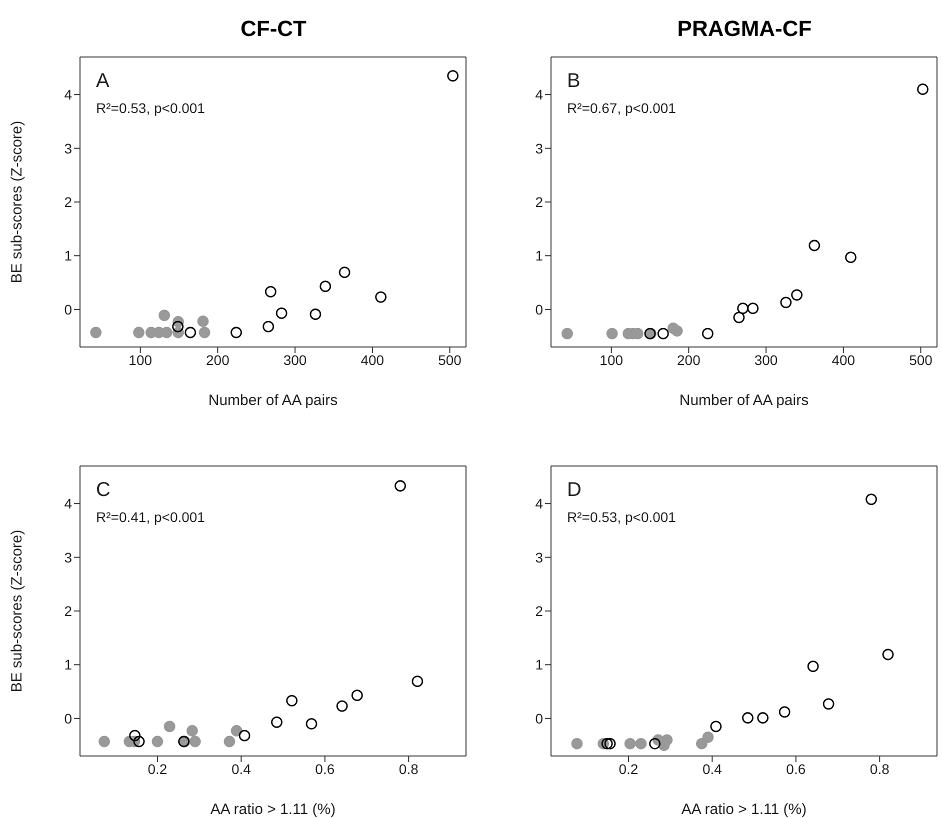 The image size is (942, 818). What do you see at coordinates (844, 360) in the screenshot?
I see `x-tick-label: 400` at bounding box center [844, 360].